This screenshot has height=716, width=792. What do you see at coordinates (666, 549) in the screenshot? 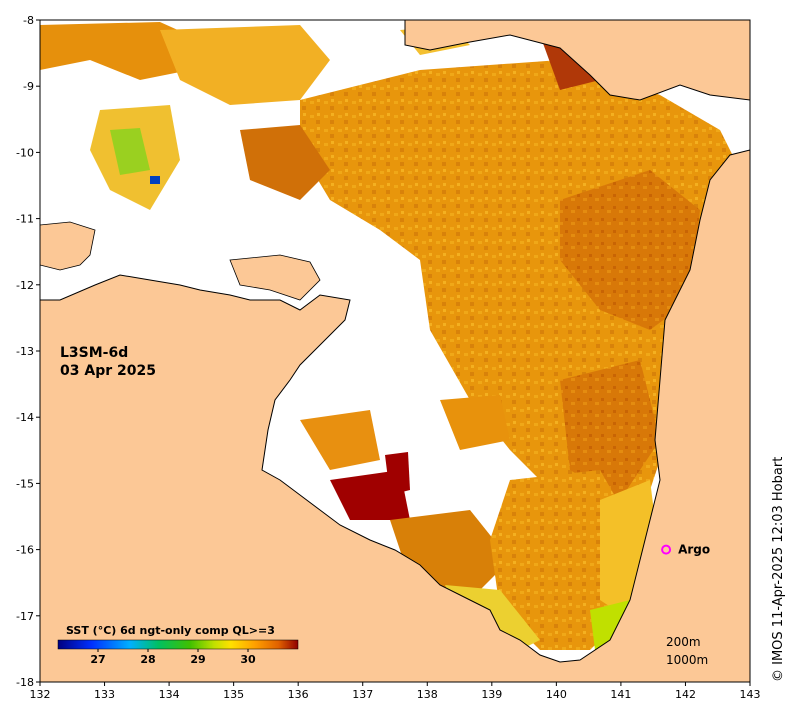
I see `argo-marker-icon` at bounding box center [666, 549].